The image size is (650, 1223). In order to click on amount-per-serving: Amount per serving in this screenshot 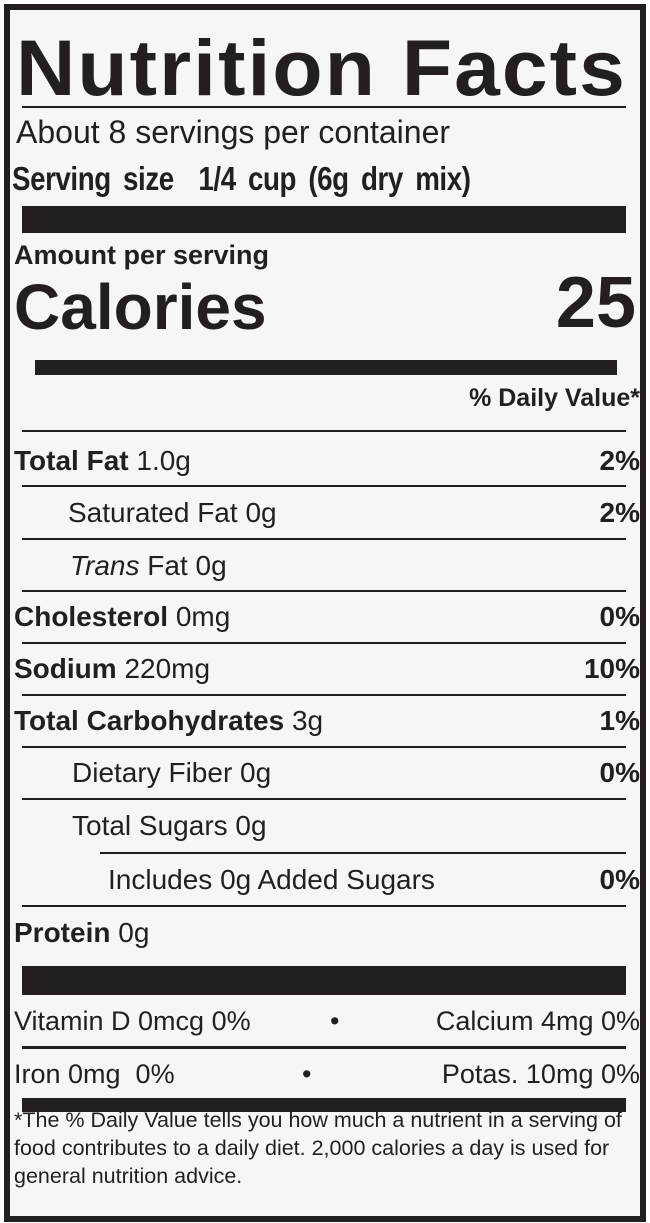, I will do `click(142, 255)`.